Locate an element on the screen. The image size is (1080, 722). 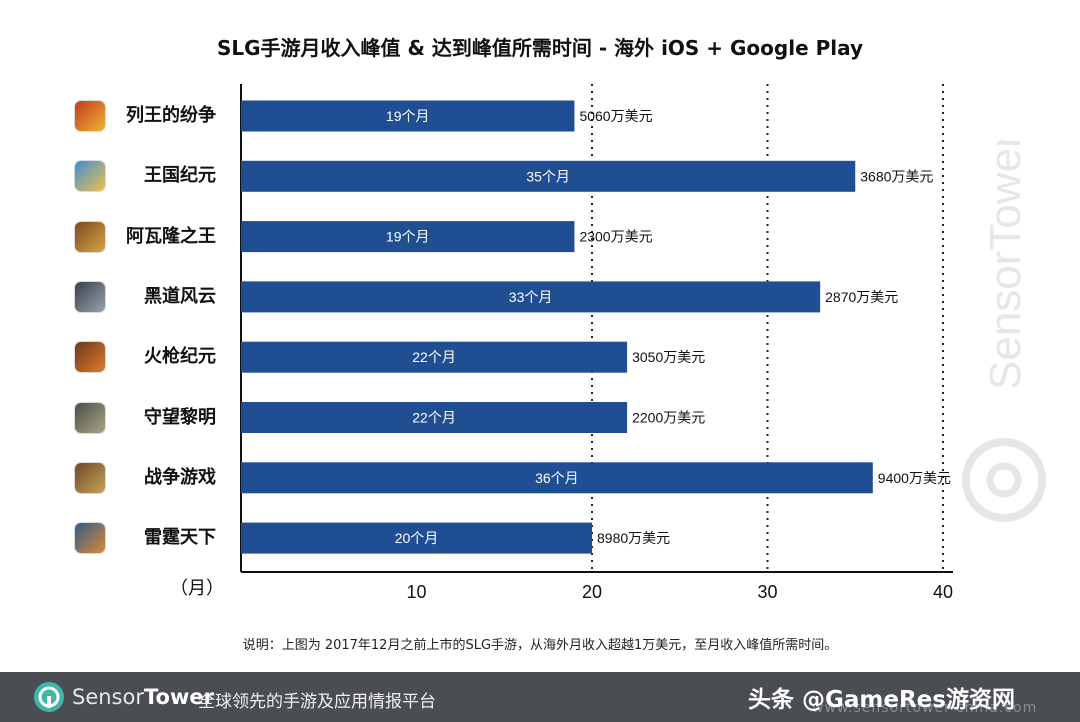
watermark-text: SensorTower is located at coordinates (1005, 265).